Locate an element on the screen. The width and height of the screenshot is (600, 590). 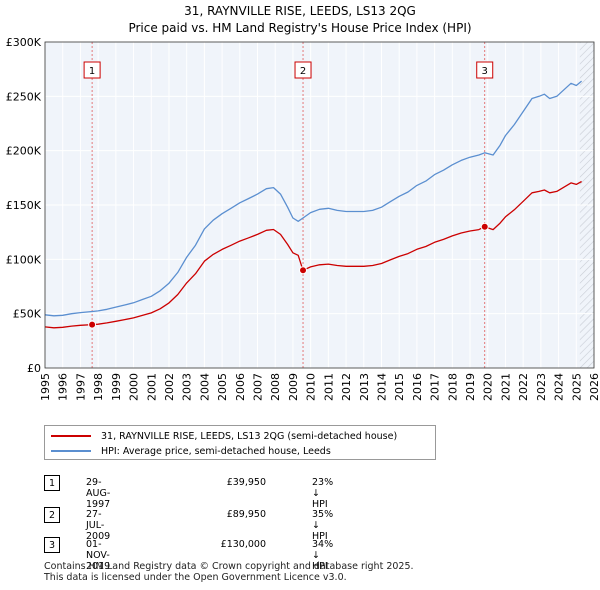
transaction-price: £130,000 is located at coordinates (243, 544).